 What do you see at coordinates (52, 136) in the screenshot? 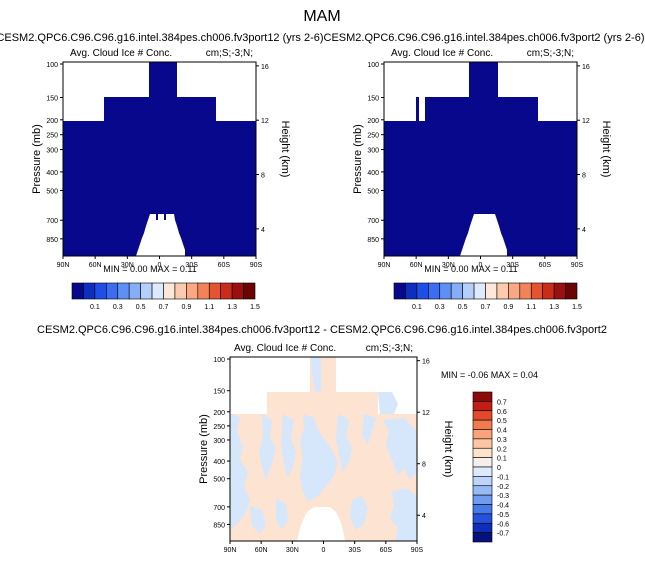
I see `y-tick-label: 250` at bounding box center [52, 136].